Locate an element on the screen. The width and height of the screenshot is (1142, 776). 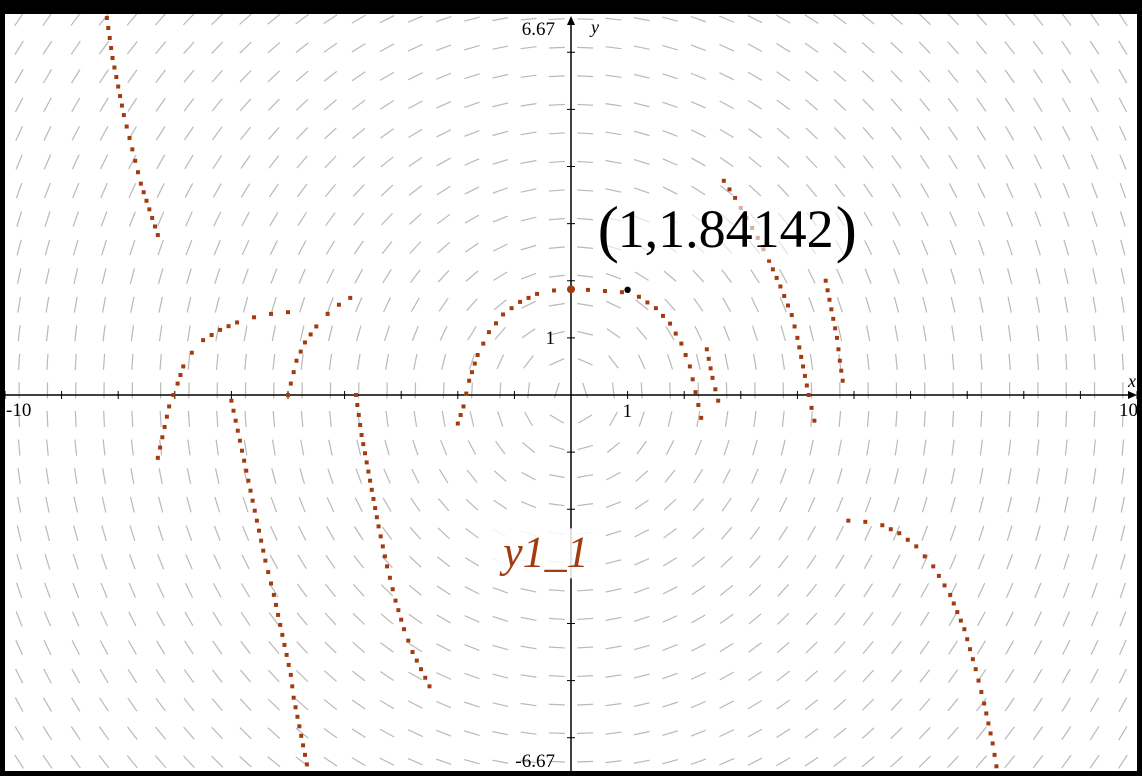
point-label-close-paren: ) is located at coordinates (846, 228).